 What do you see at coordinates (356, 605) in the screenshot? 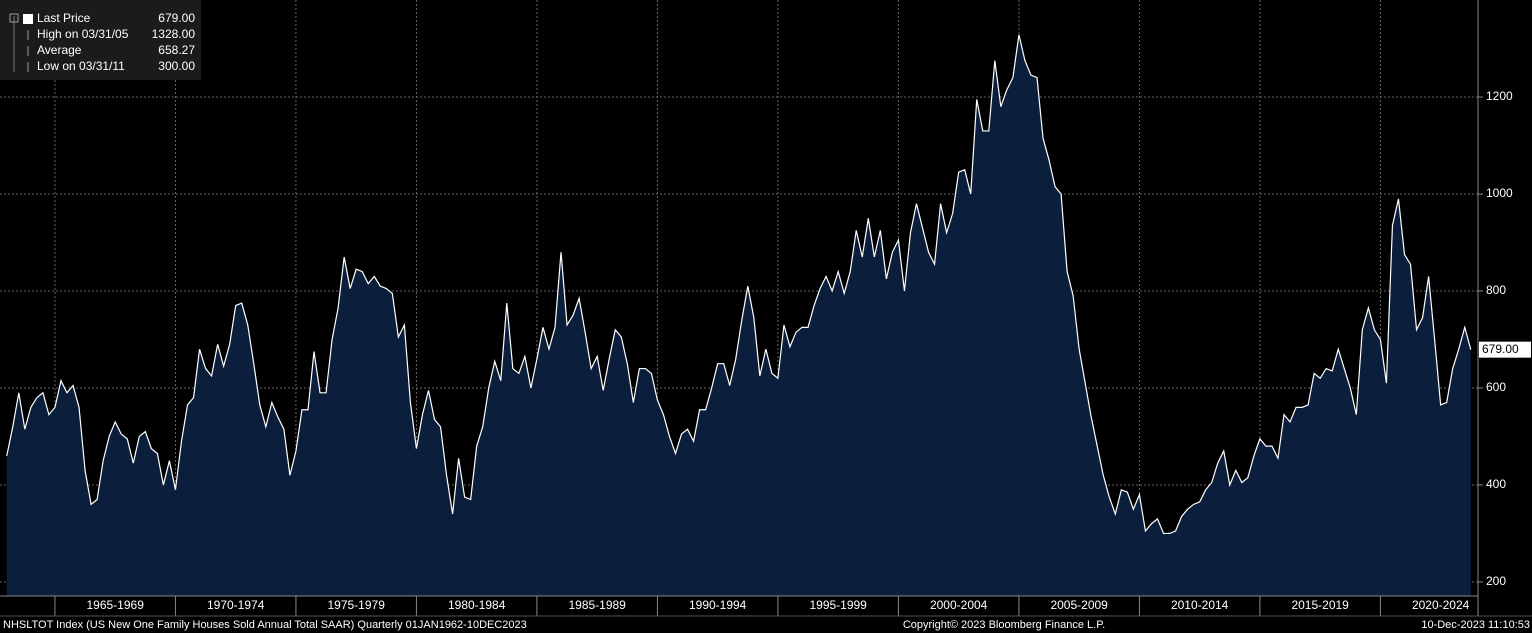
I see `x-tick-label: 1975-1979` at bounding box center [356, 605].